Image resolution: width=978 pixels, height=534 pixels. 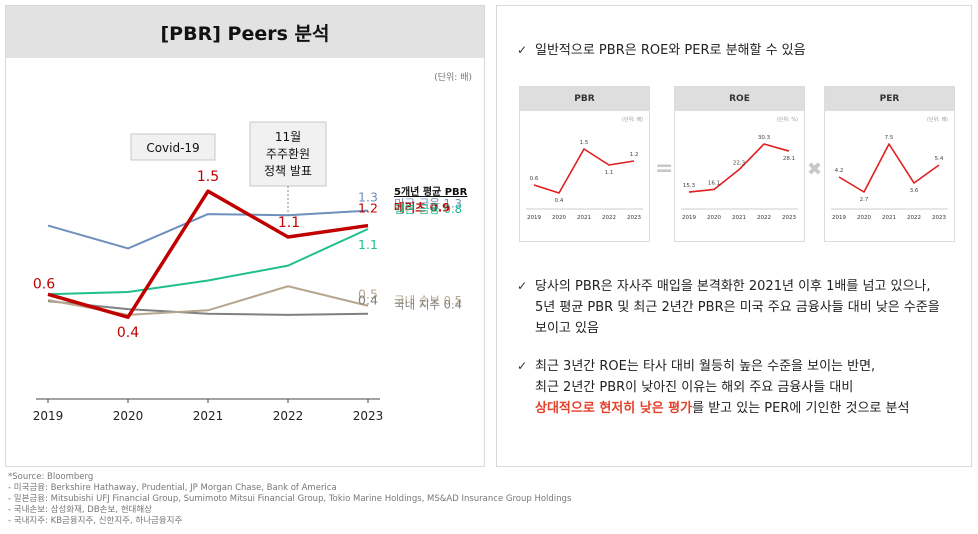 I want to click on x-tick-label: 2022, so click(x=288, y=416).